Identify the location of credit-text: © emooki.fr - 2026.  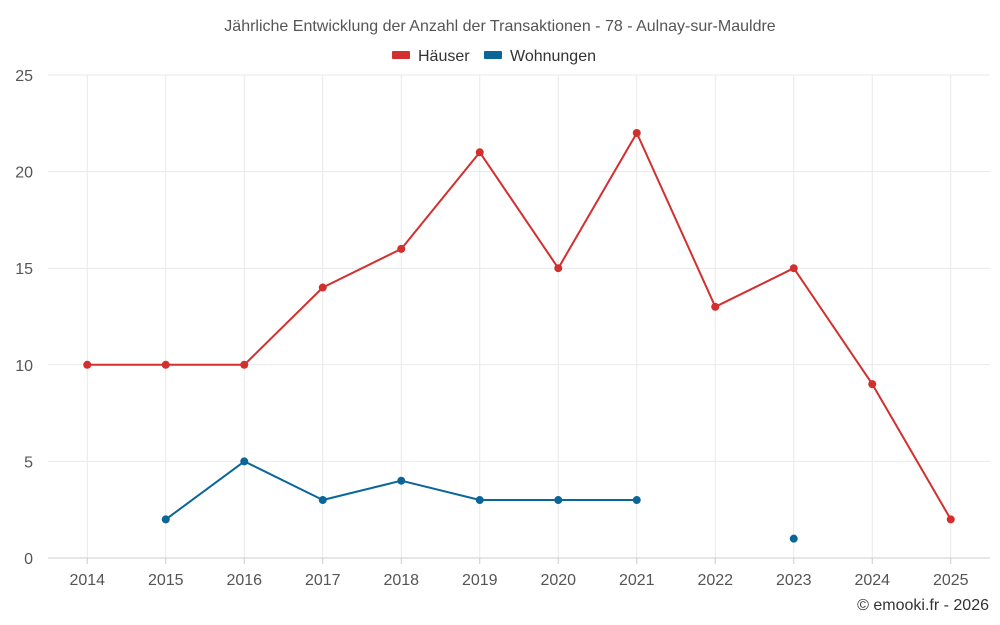
(923, 605).